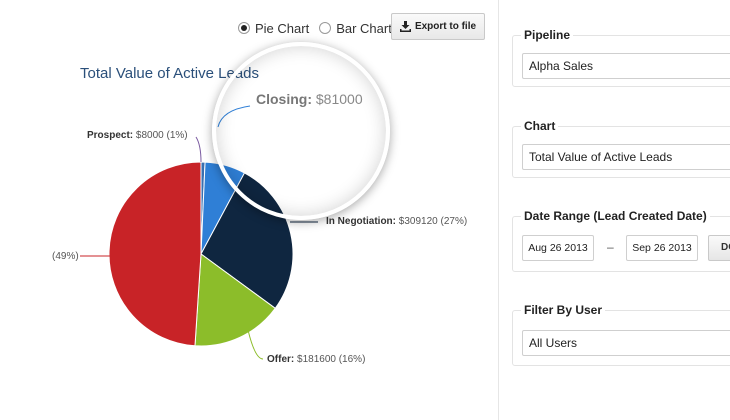  What do you see at coordinates (361, 221) in the screenshot?
I see `label-negotiation-name: In Negotiation:` at bounding box center [361, 221].